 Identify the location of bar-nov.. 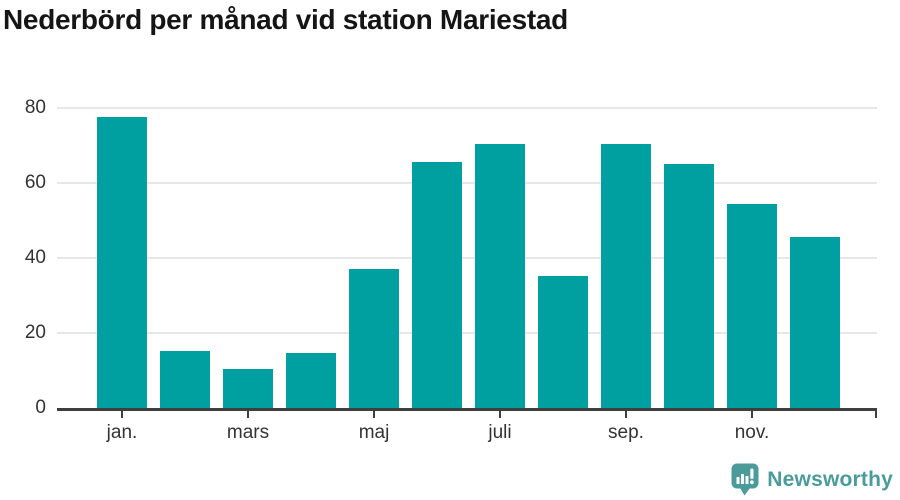
(752, 306).